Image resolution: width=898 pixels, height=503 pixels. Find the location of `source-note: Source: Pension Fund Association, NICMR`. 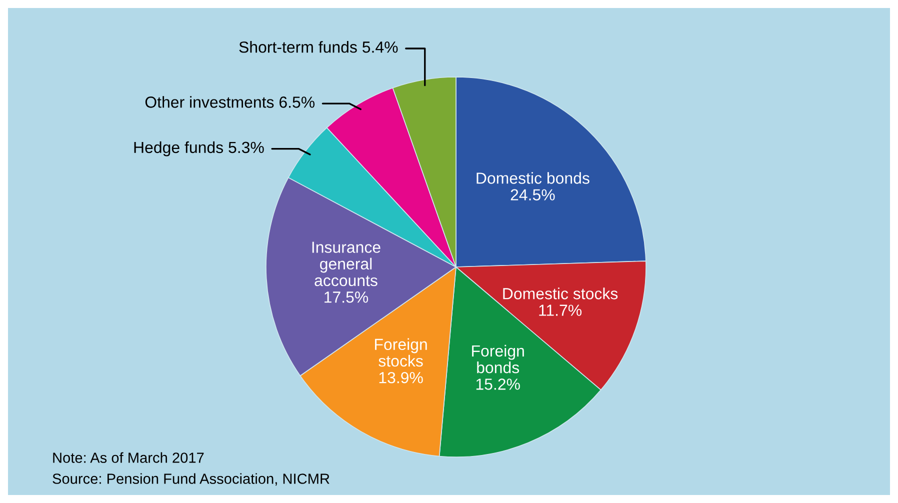

source-note: Source: Pension Fund Association, NICMR is located at coordinates (191, 479).